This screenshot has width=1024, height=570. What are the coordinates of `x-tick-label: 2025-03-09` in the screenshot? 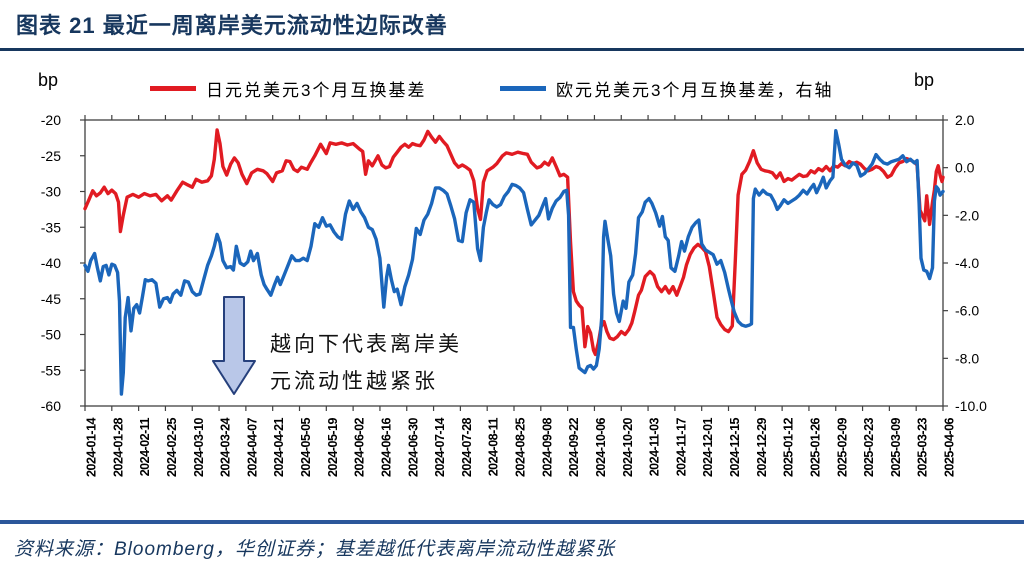 It's located at (896, 446).